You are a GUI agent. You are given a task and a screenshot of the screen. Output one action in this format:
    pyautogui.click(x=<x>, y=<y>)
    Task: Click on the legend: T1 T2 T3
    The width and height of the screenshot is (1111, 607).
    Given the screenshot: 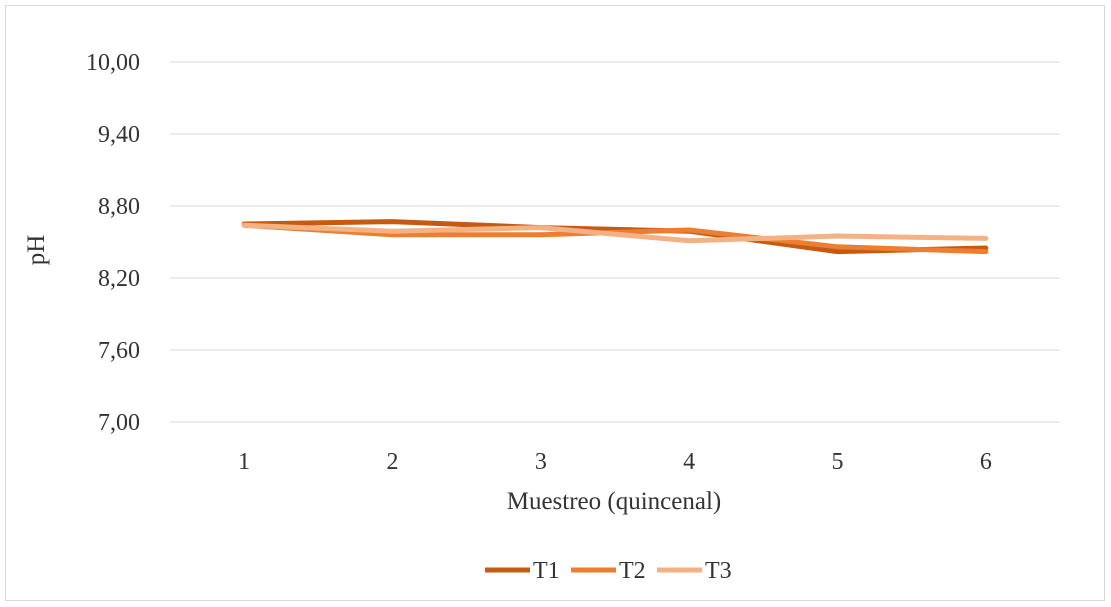 What is the action you would take?
    pyautogui.click(x=608, y=571)
    